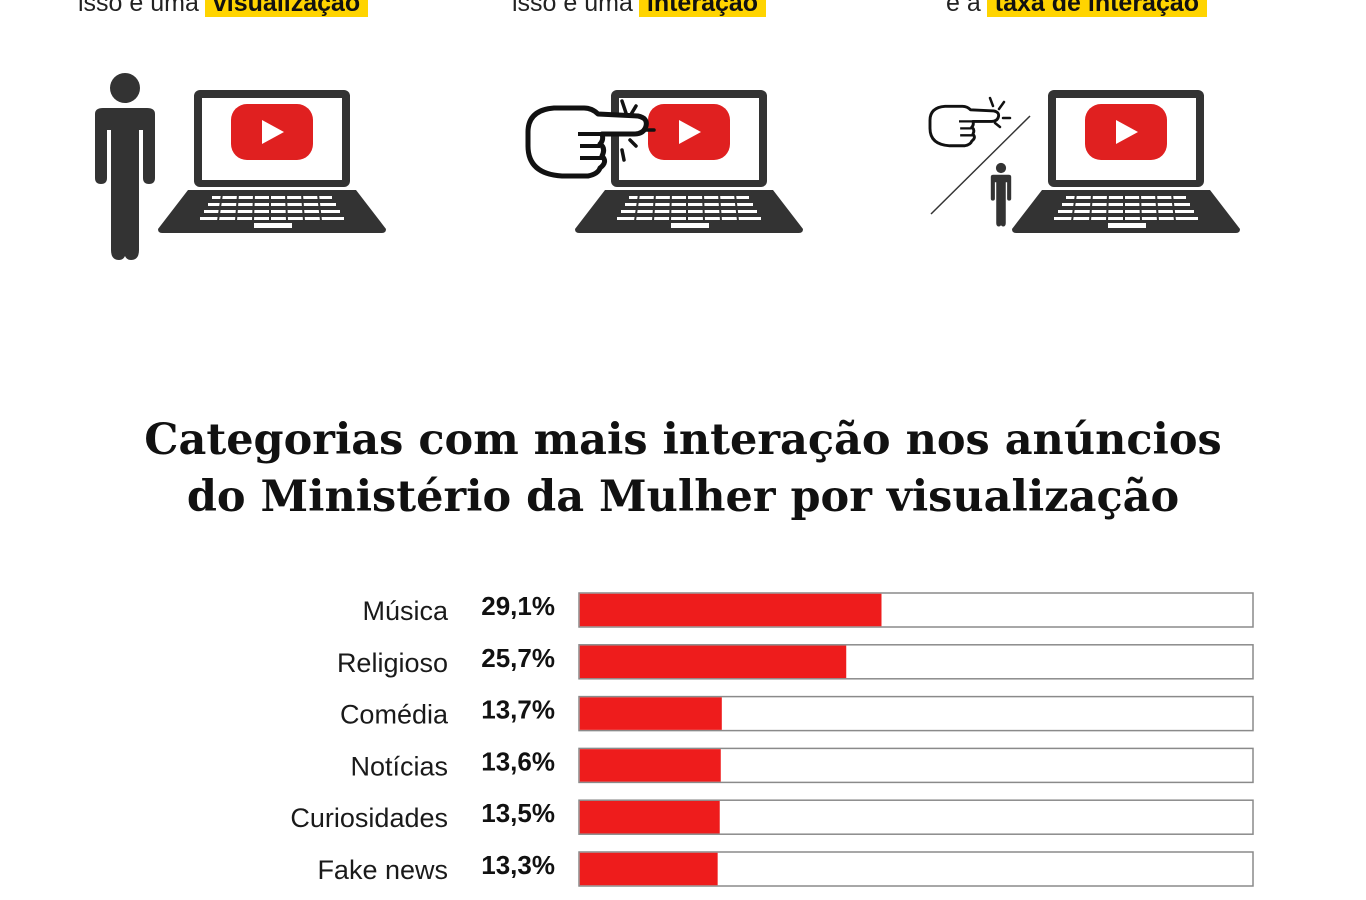 This screenshot has height=900, width=1366. Describe the element at coordinates (286, 8) in the screenshot. I see `caption-views-highlight: visualização` at that location.